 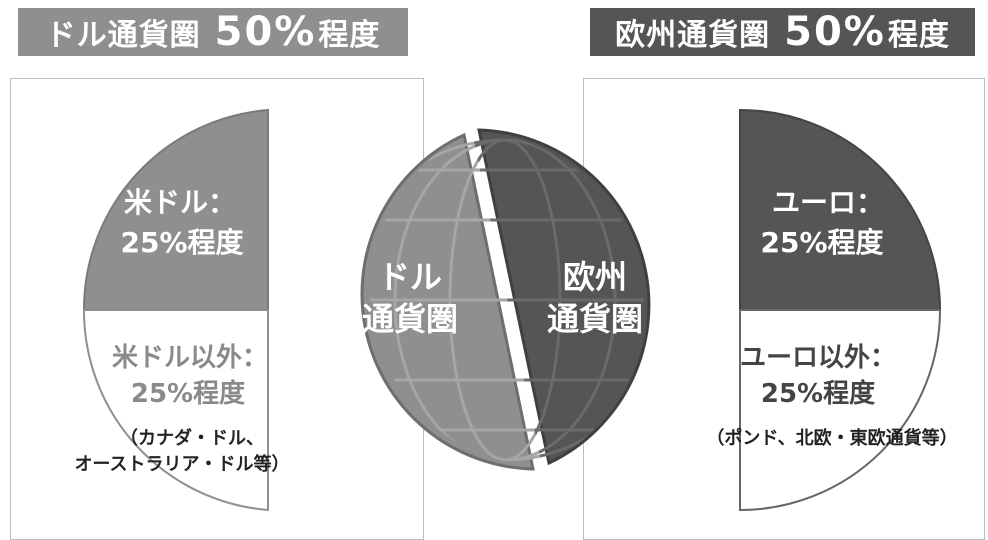 I want to click on left-share: 50%, so click(x=265, y=32).